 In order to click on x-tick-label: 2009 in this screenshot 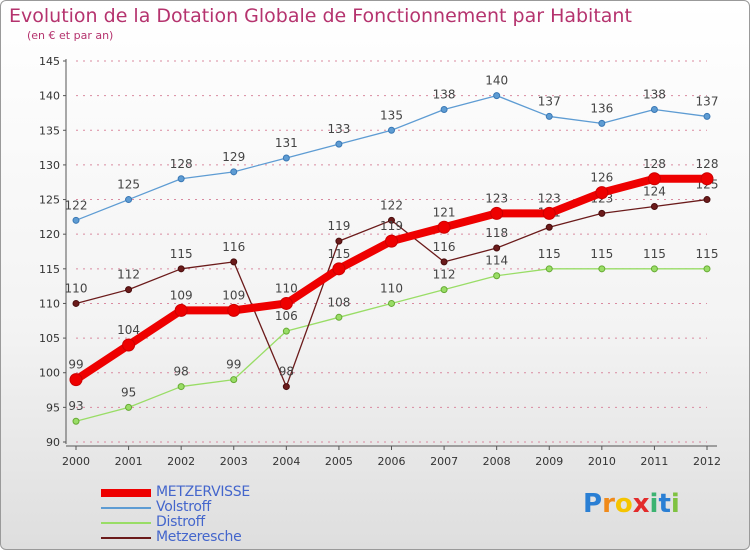, I will do `click(549, 461)`.